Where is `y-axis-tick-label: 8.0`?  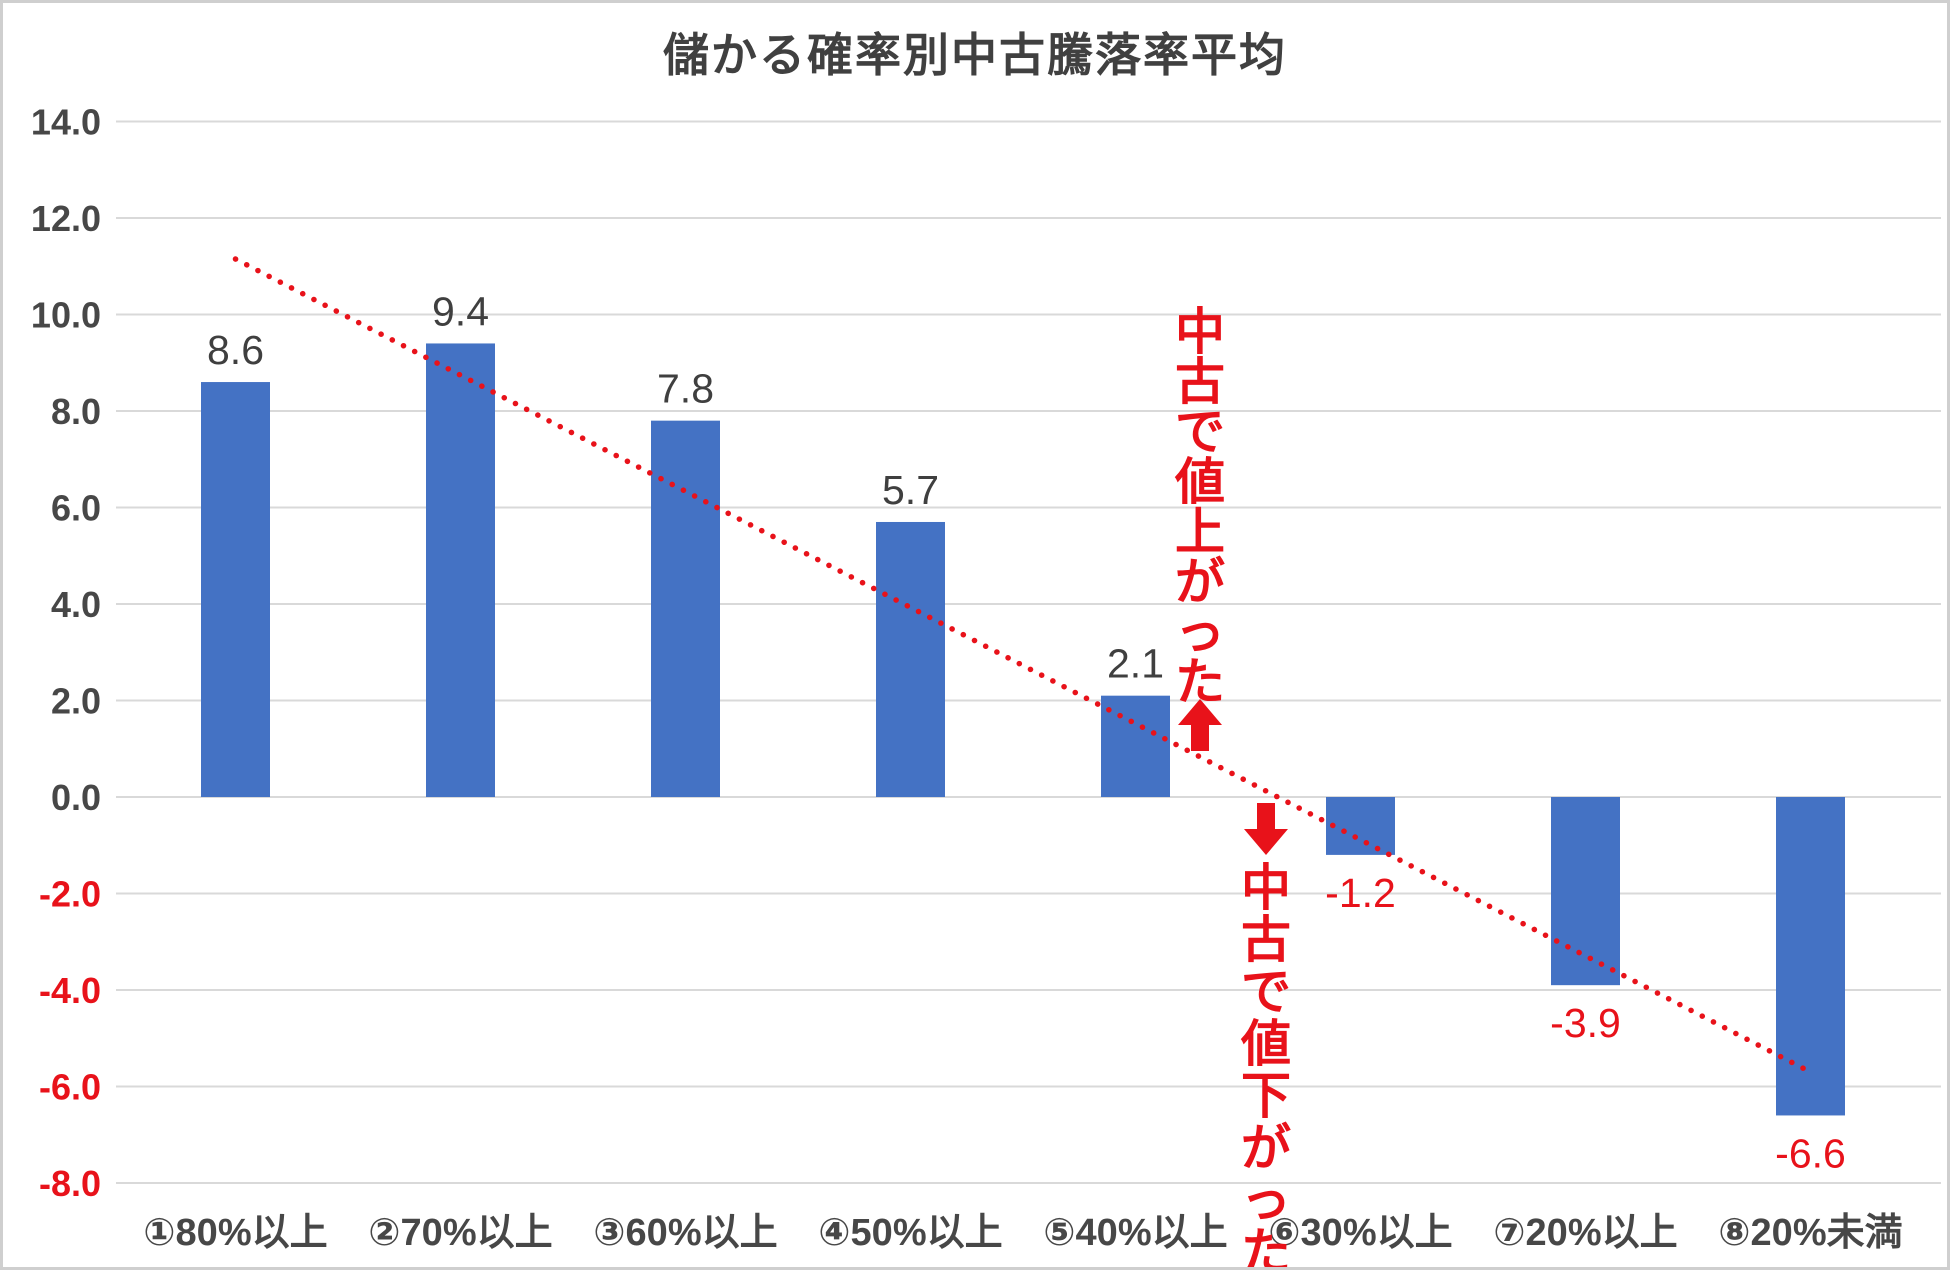 y-axis-tick-label: 8.0 is located at coordinates (76, 411).